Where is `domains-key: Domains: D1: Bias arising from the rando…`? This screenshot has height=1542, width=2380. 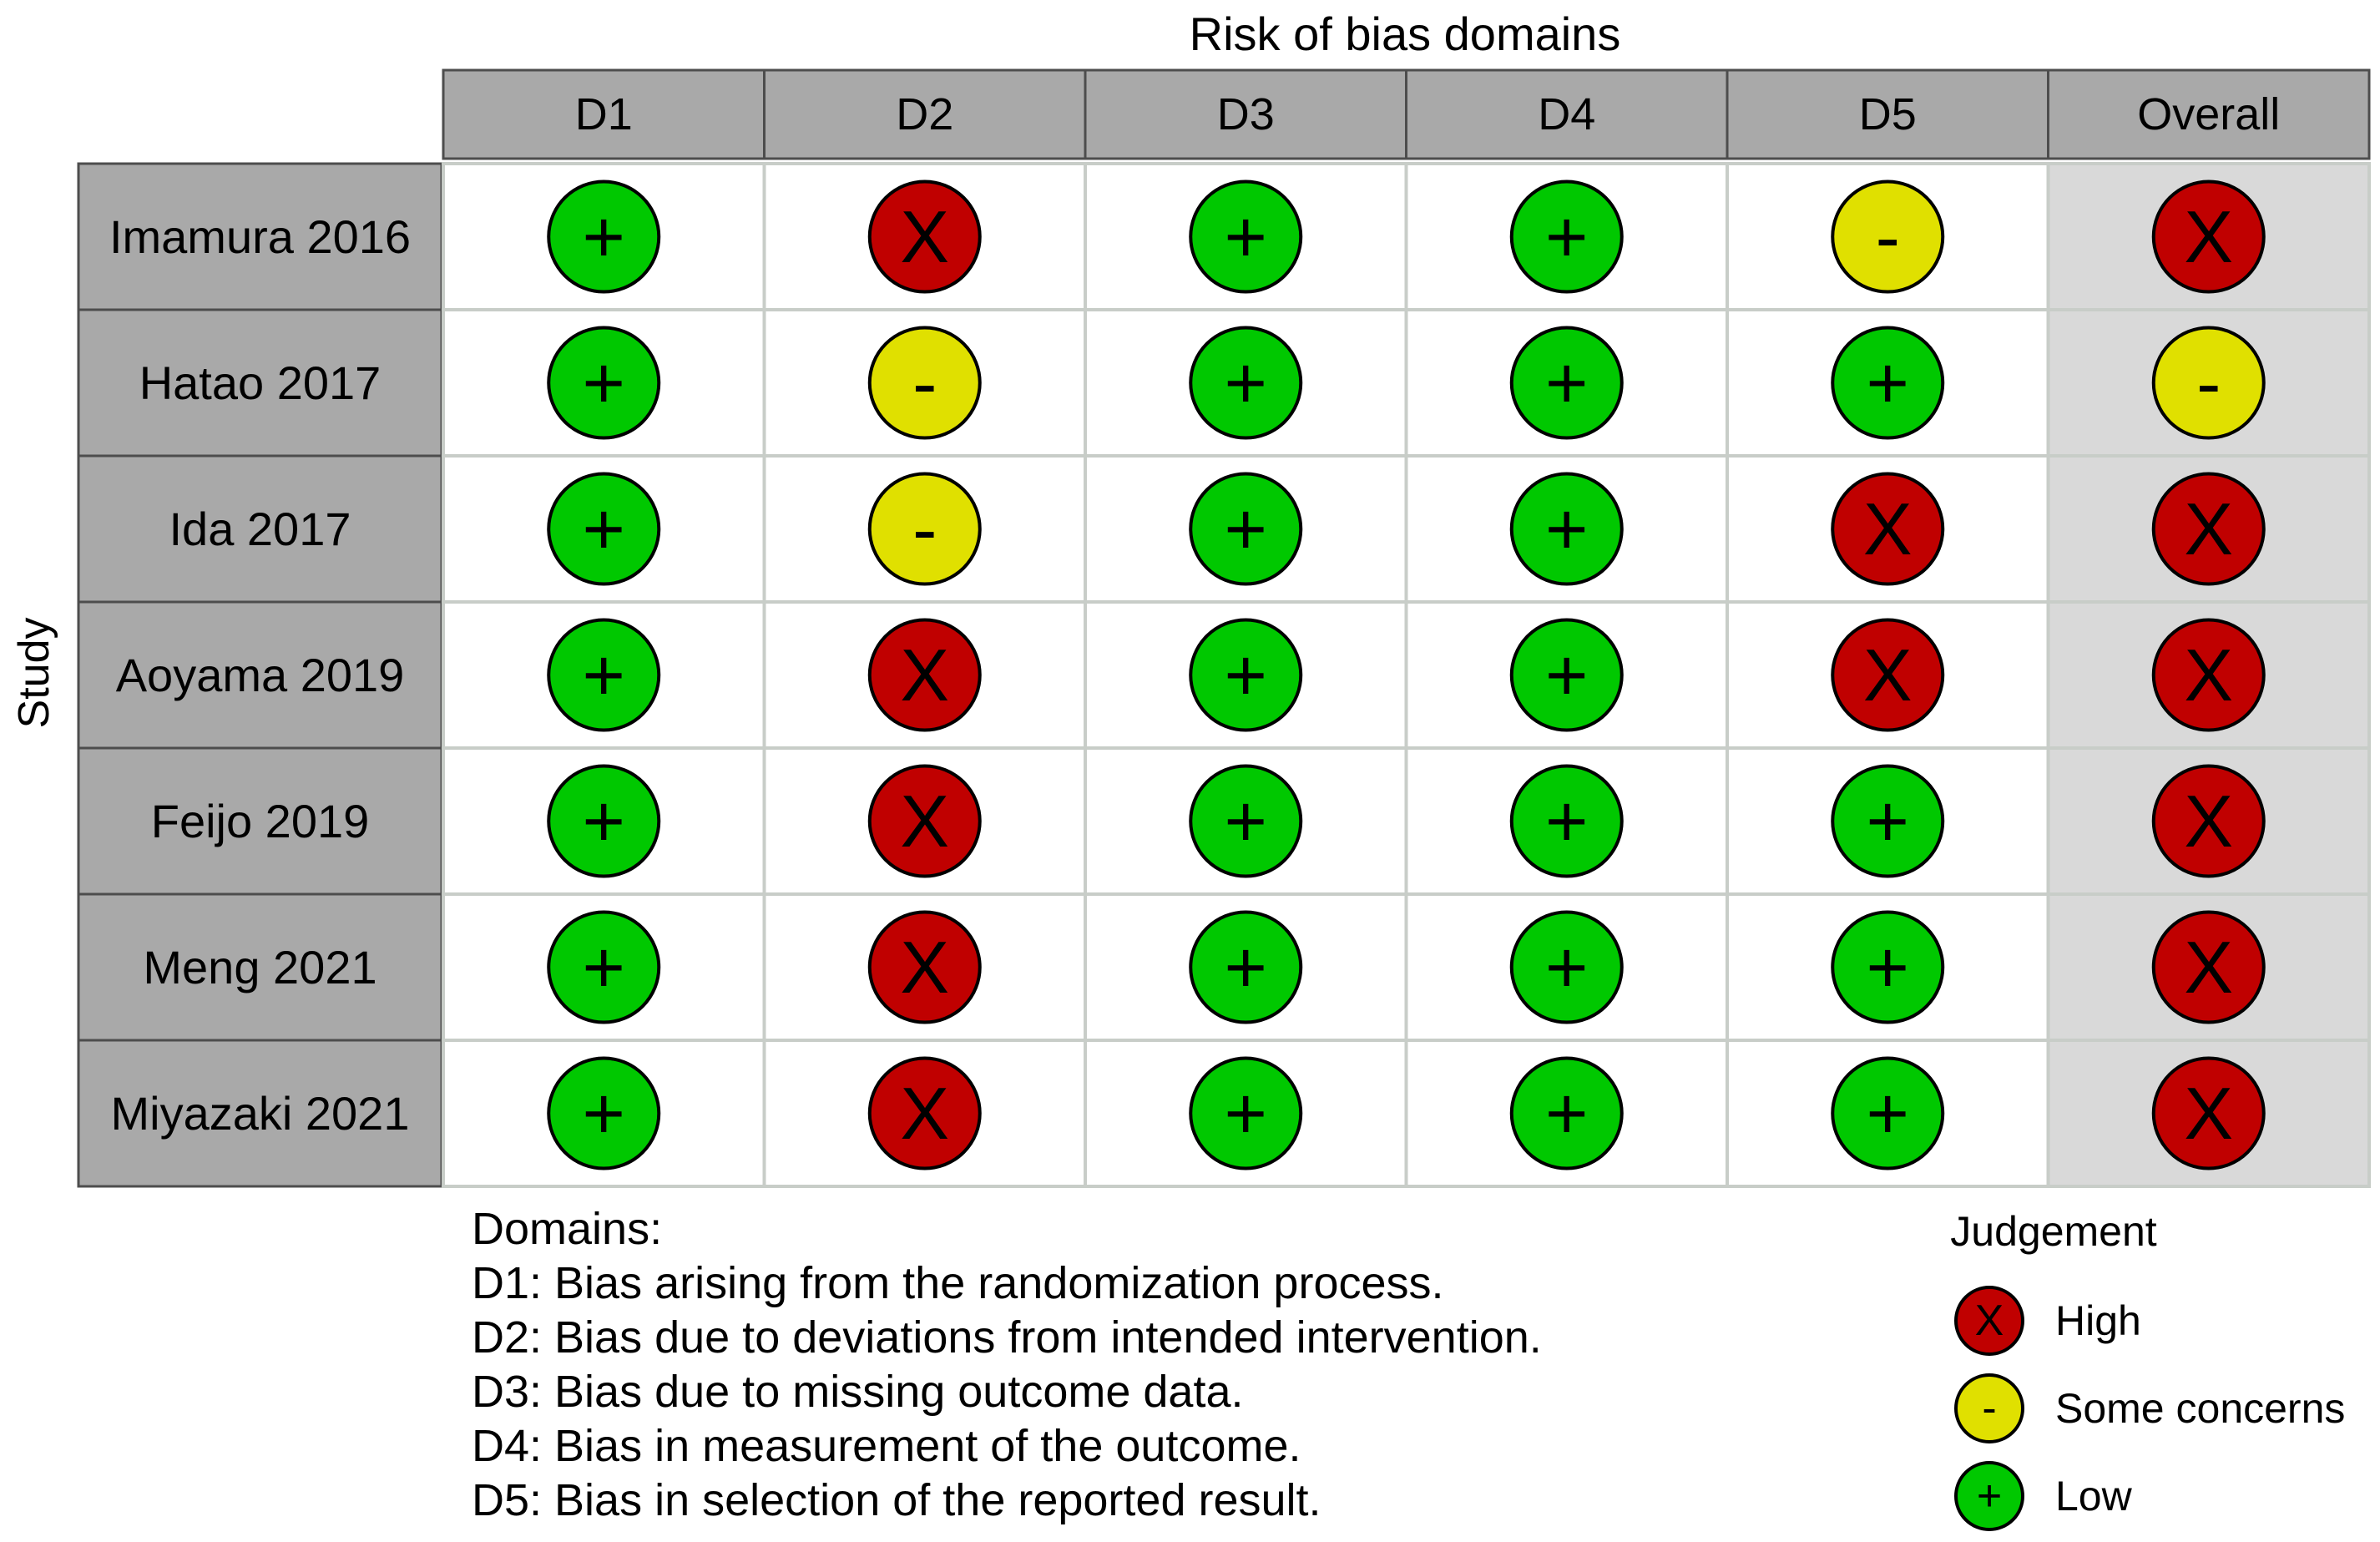 domains-key: Domains: D1: Bias arising from the rando… is located at coordinates (1007, 1364).